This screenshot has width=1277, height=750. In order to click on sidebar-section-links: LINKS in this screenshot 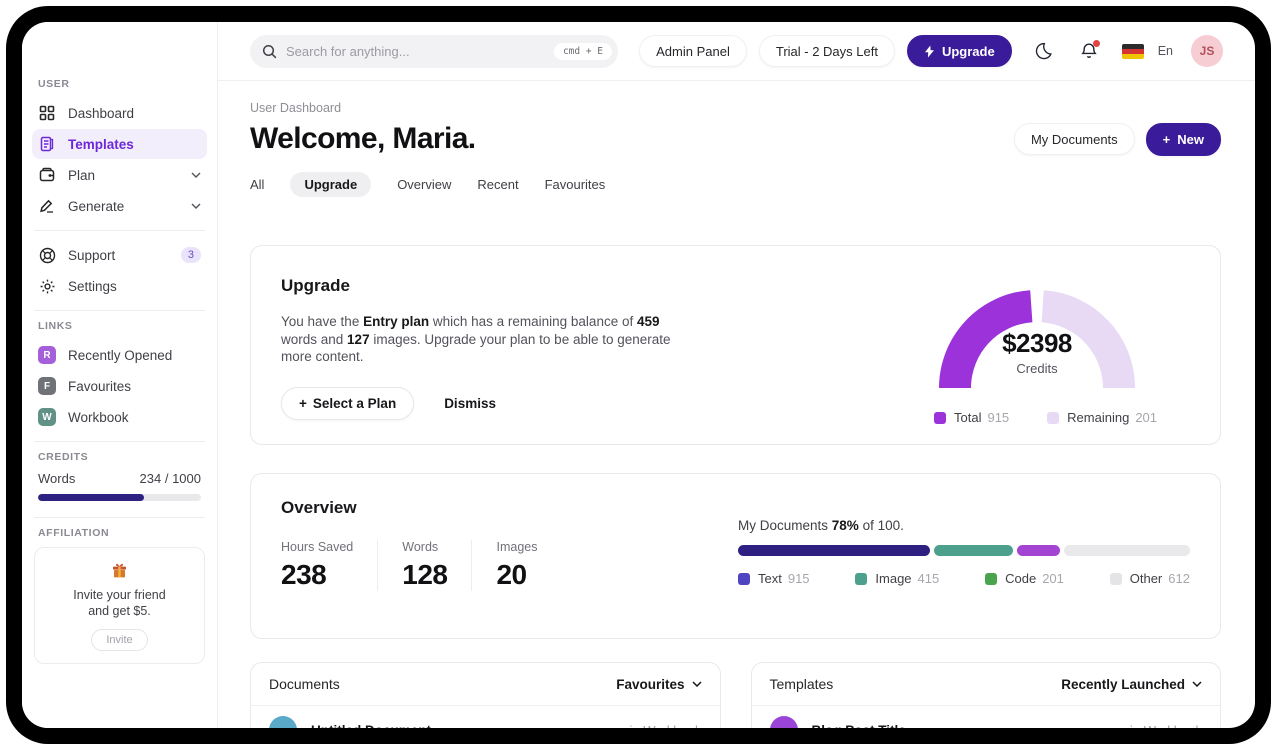, I will do `click(55, 326)`.